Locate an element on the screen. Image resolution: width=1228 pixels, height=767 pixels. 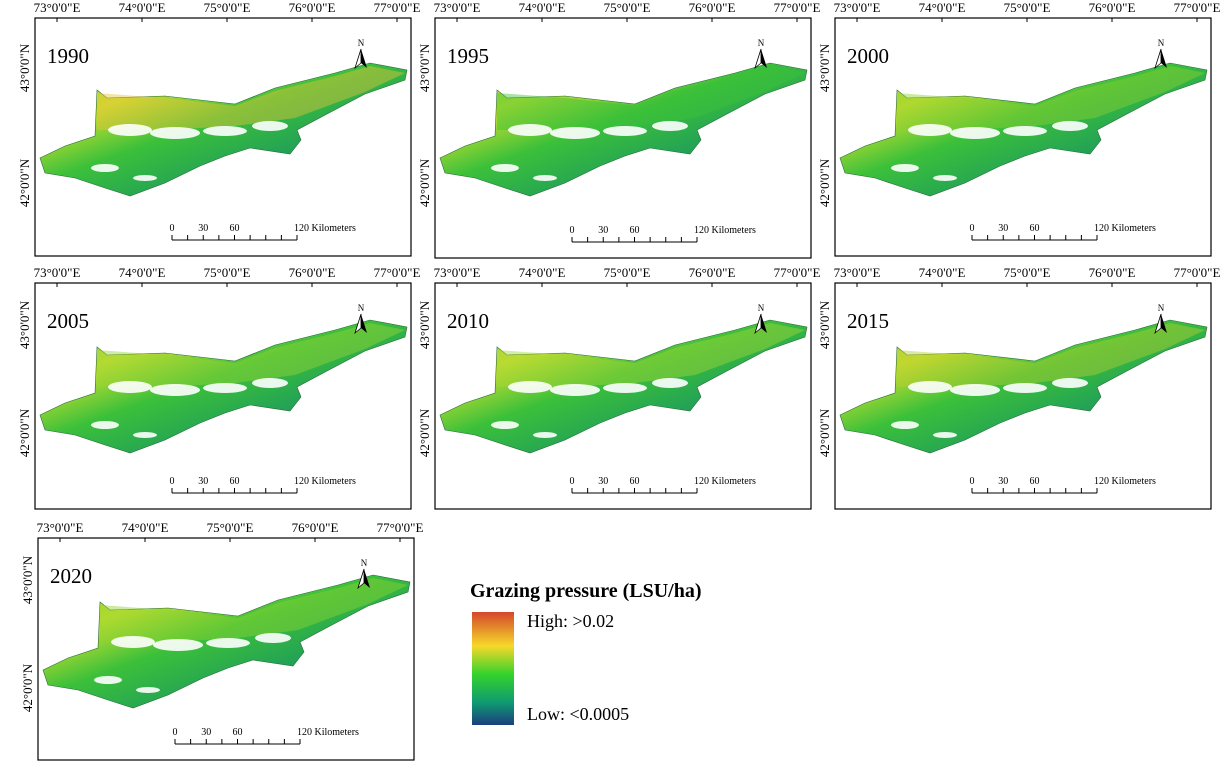
legend-low: Low: <0.0005 is located at coordinates (578, 714).